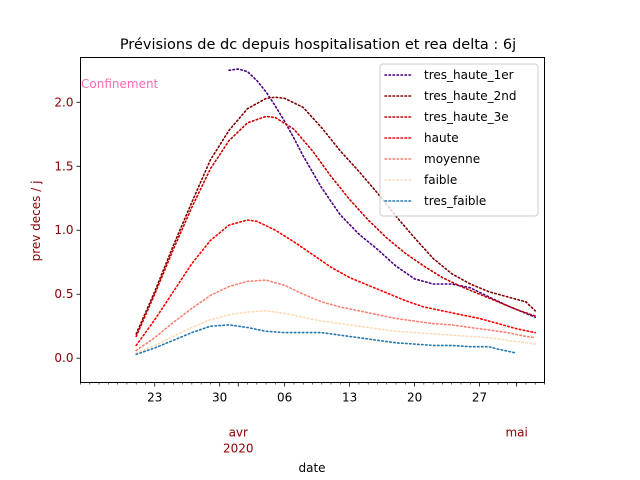  What do you see at coordinates (469, 75) in the screenshot?
I see `legend-label-tres-haute-1er: tres_haute_1er` at bounding box center [469, 75].